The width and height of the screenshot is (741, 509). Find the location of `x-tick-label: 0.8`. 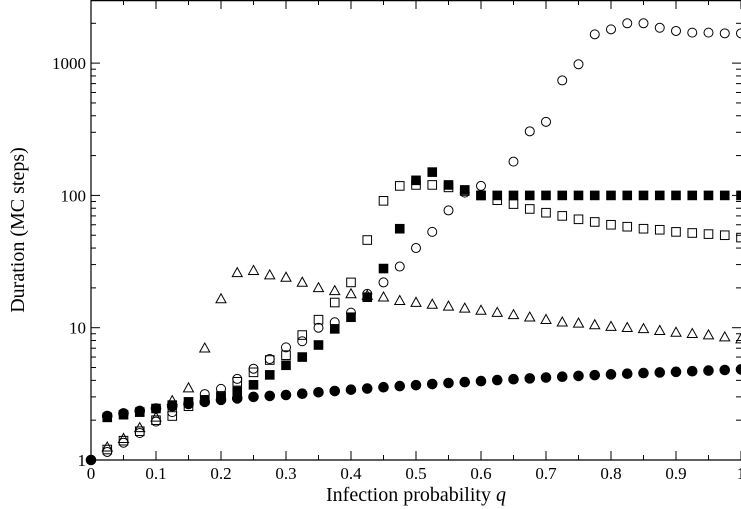

x-tick-label: 0.8 is located at coordinates (610, 473).